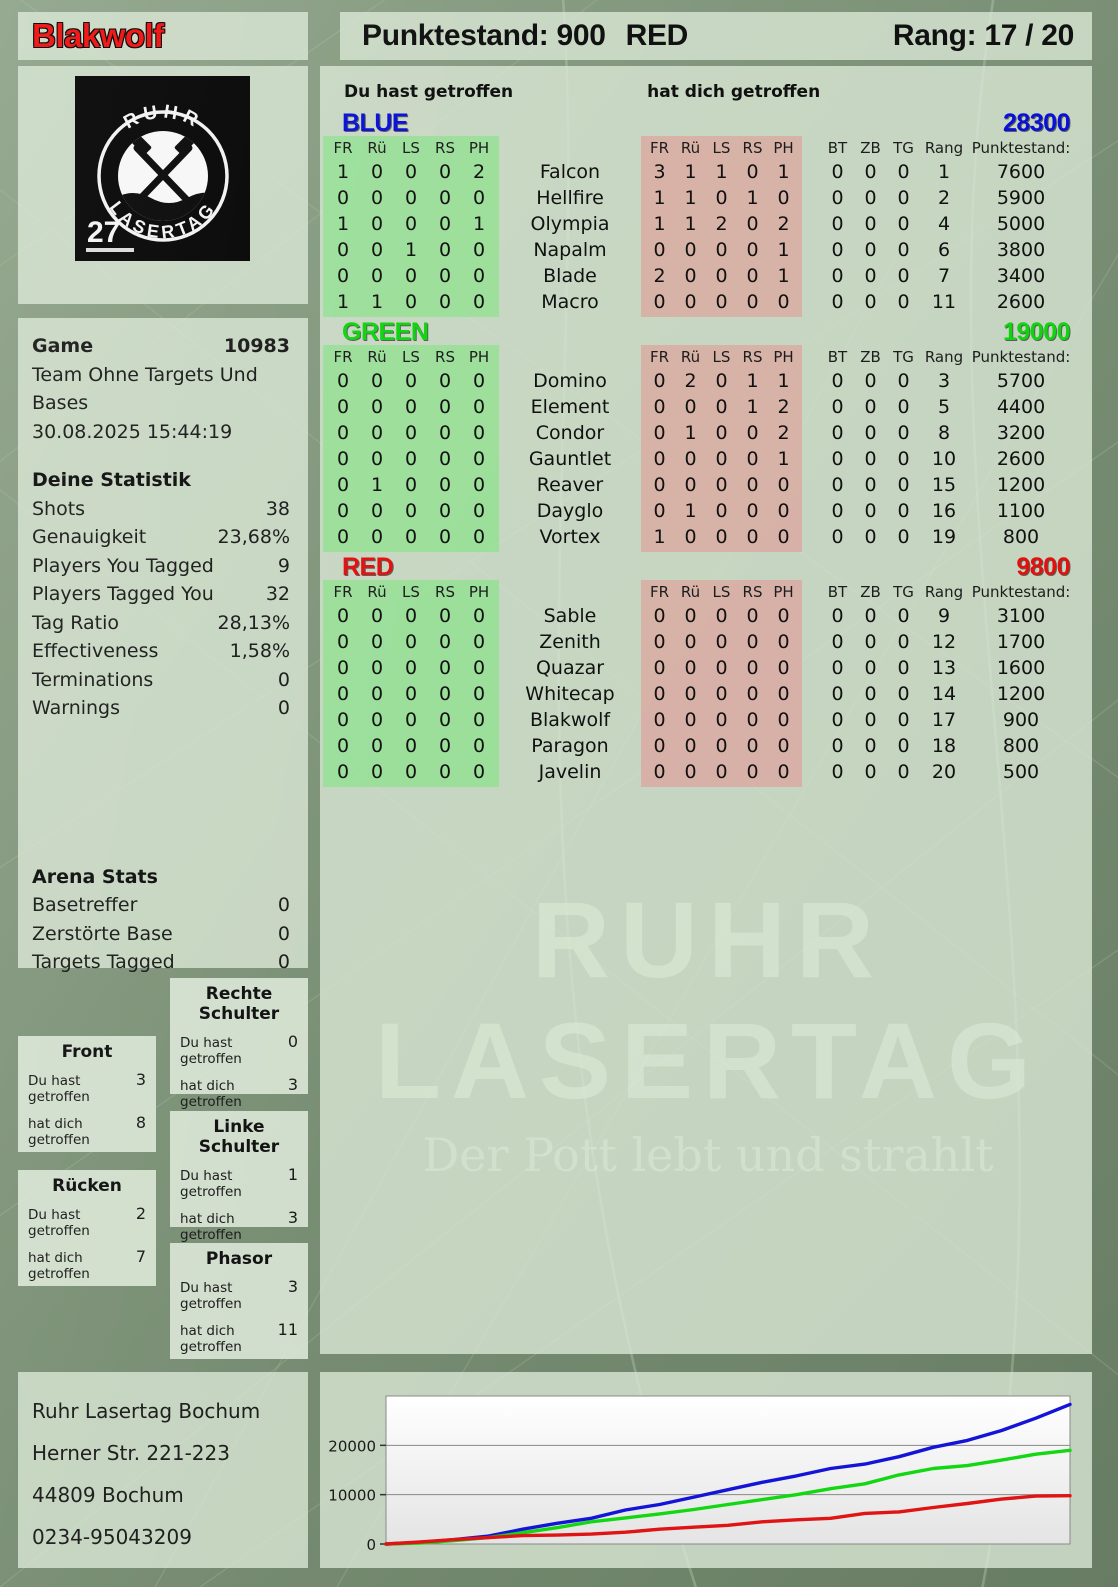 Image resolution: width=1118 pixels, height=1587 pixels. I want to click on table-row: 0 0 0 0 0 Whitecap 0 0 0 0 0 0 0 0 14 1200, so click(700, 694).